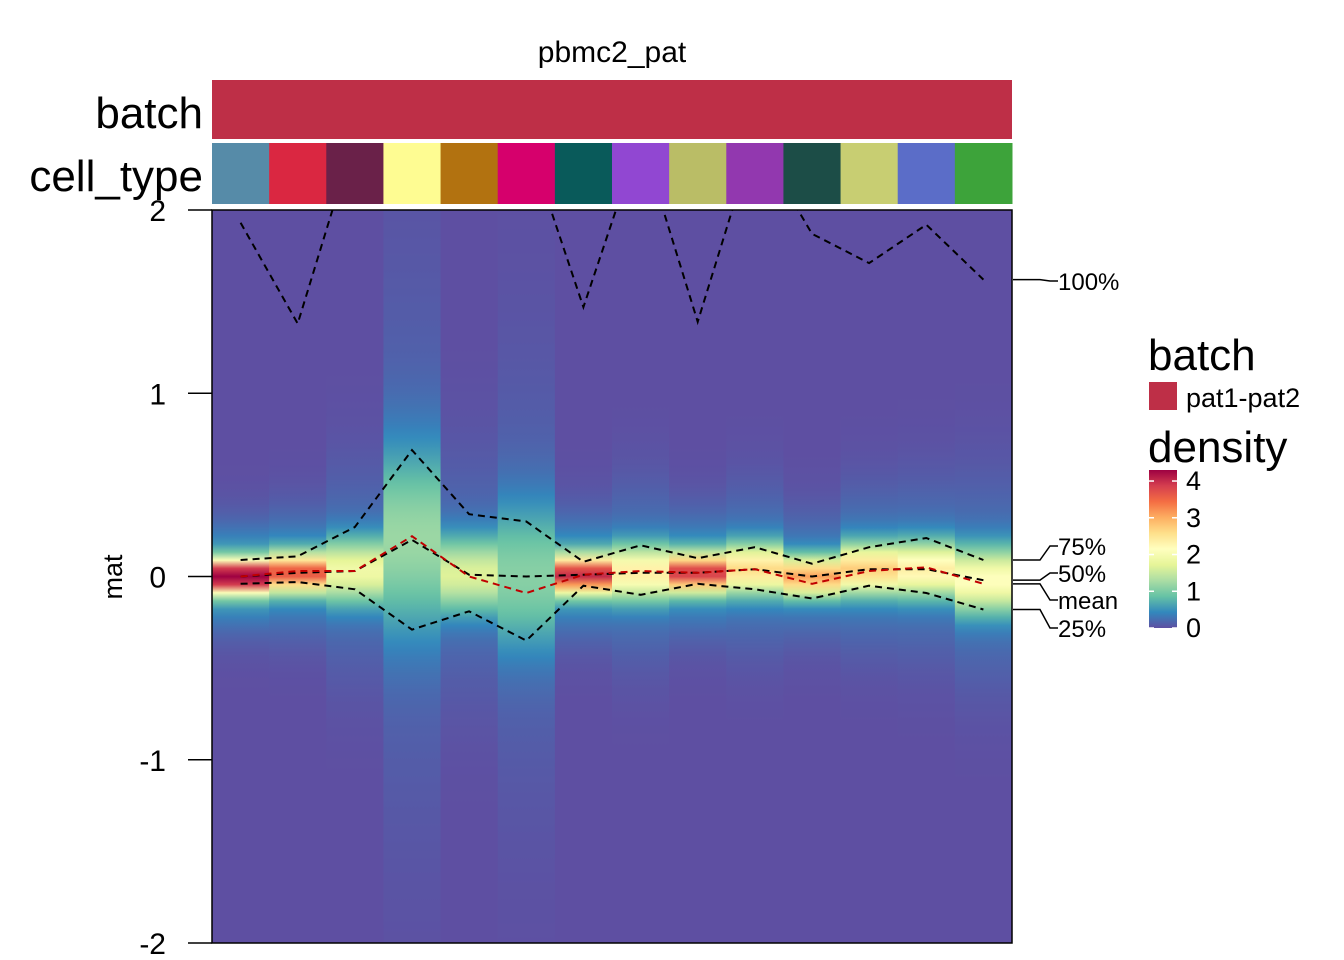 The width and height of the screenshot is (1344, 960). What do you see at coordinates (157, 578) in the screenshot?
I see `y-tick-label: 0` at bounding box center [157, 578].